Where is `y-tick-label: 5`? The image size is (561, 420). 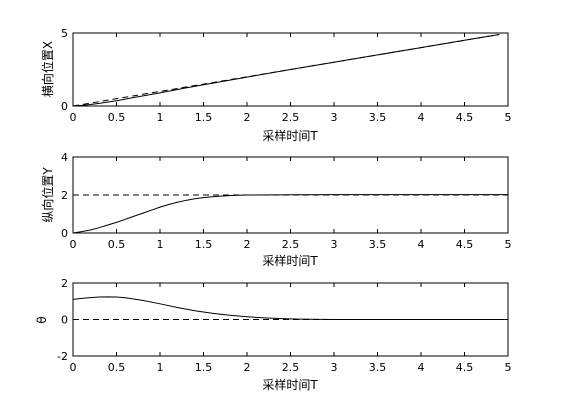
y-tick-label: 5 is located at coordinates (64, 33).